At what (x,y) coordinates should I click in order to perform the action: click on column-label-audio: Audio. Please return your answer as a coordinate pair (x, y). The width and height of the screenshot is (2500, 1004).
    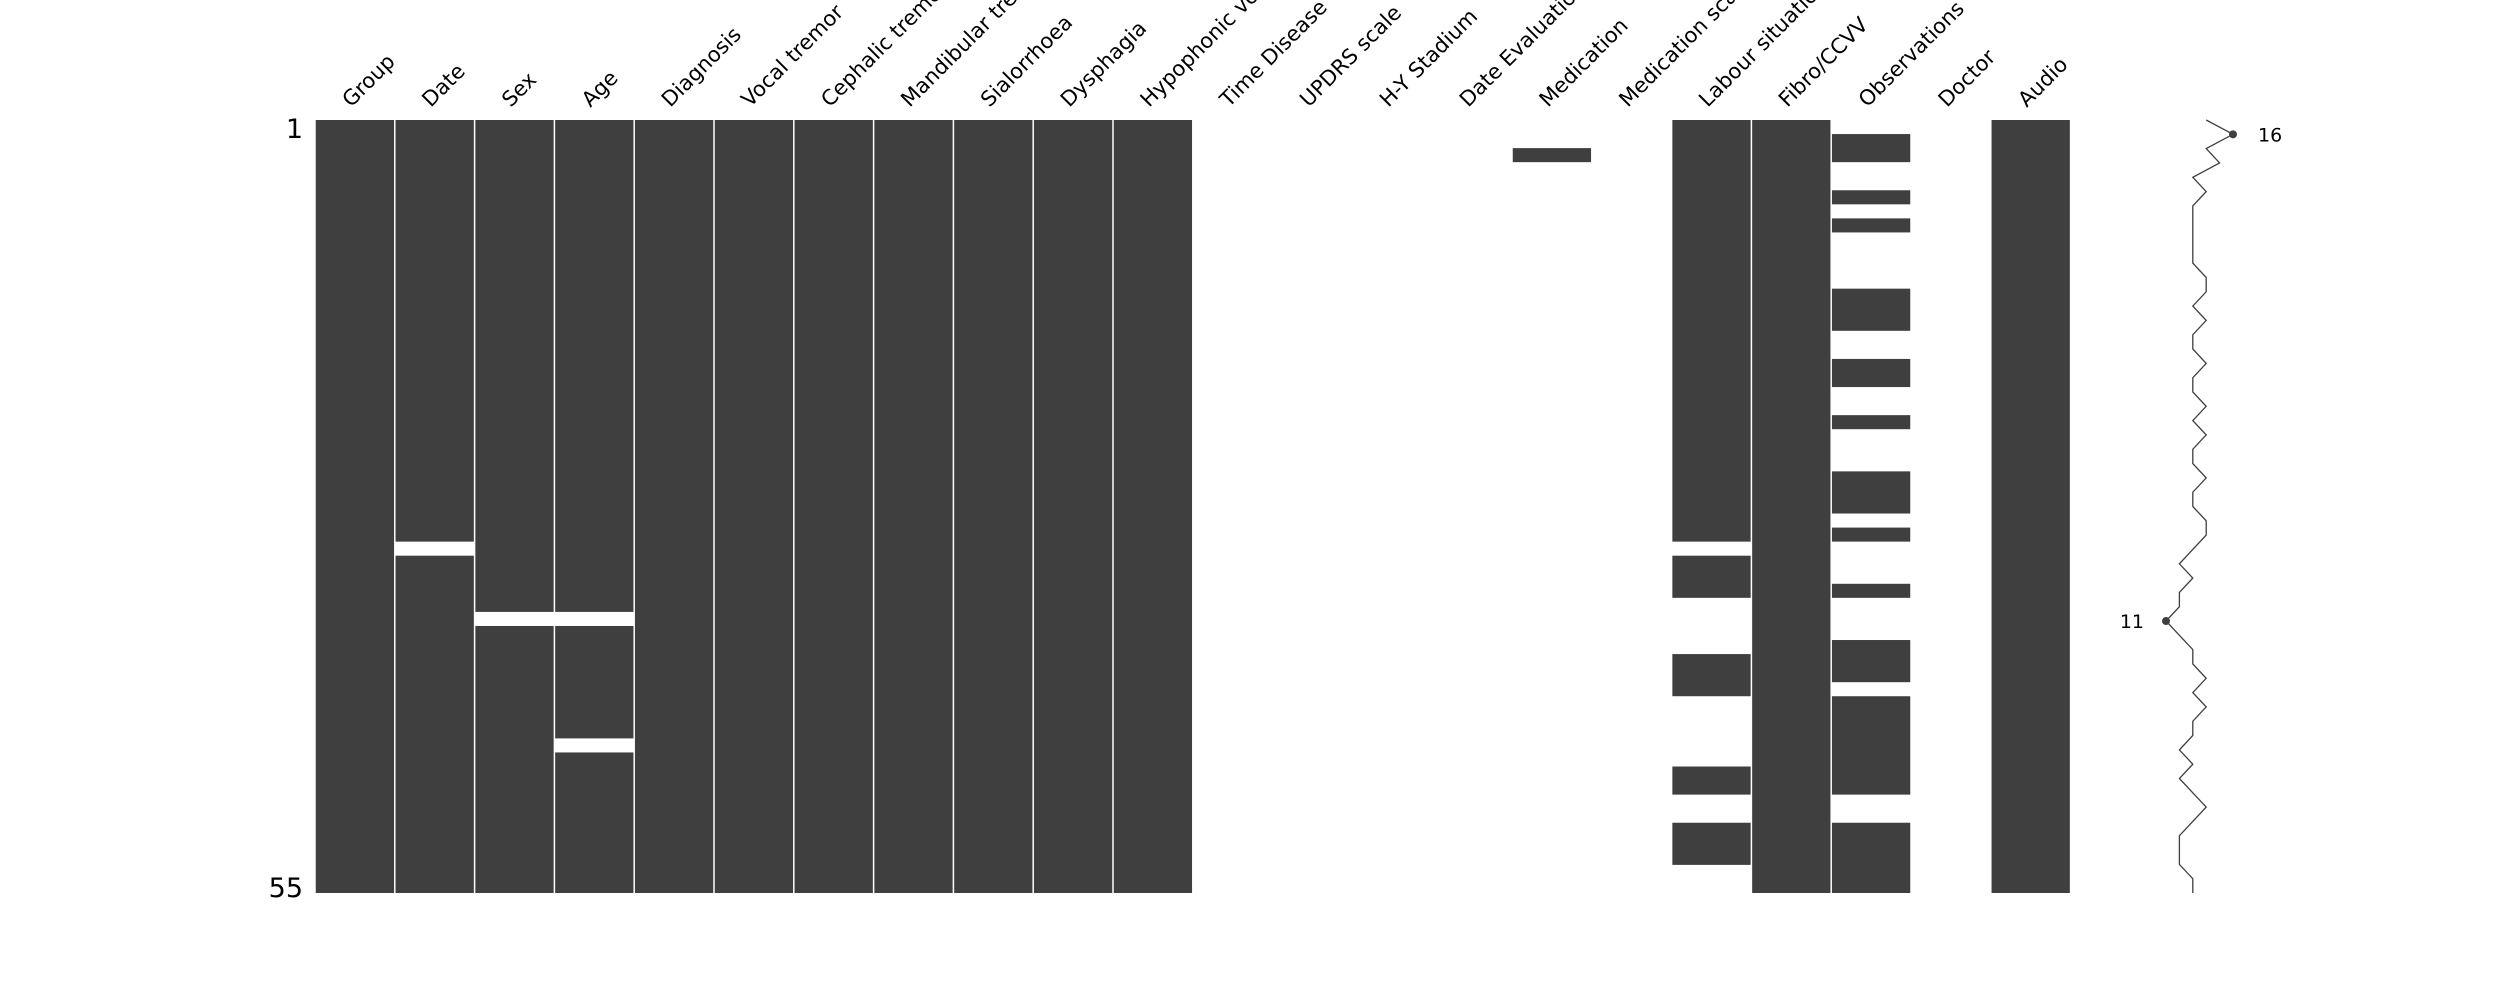
    Looking at the image, I should click on (2042, 81).